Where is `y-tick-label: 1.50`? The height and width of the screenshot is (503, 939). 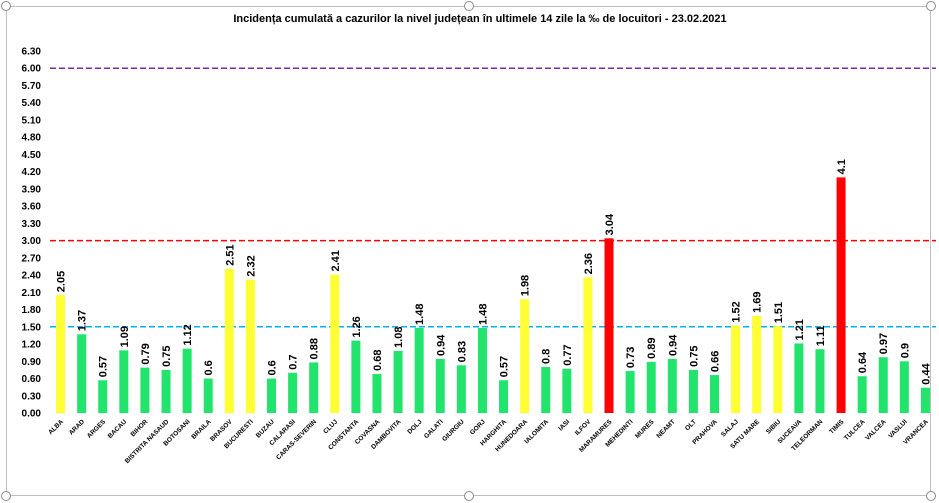 y-tick-label: 1.50 is located at coordinates (32, 327).